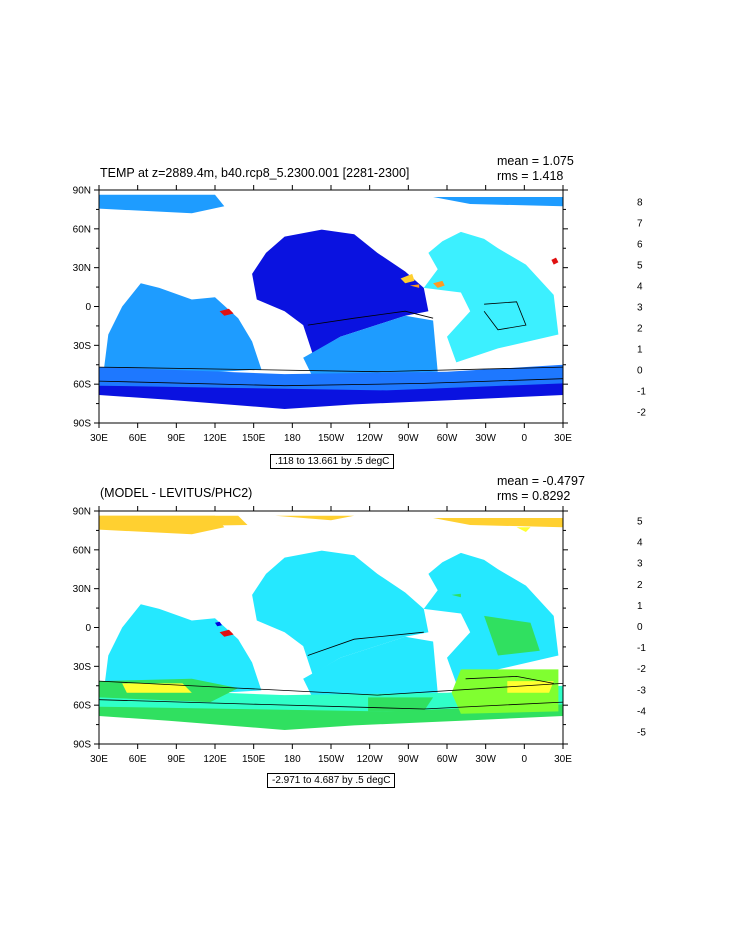  I want to click on rms-stat: rms = 1.418, so click(530, 176).